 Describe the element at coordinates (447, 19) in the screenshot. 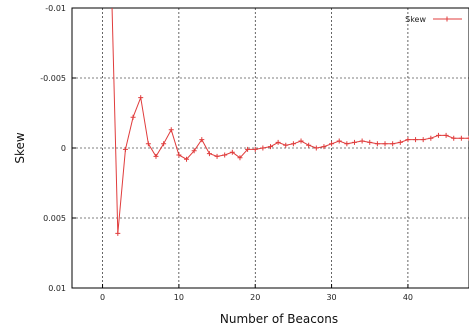

I see `legend-marker` at that location.